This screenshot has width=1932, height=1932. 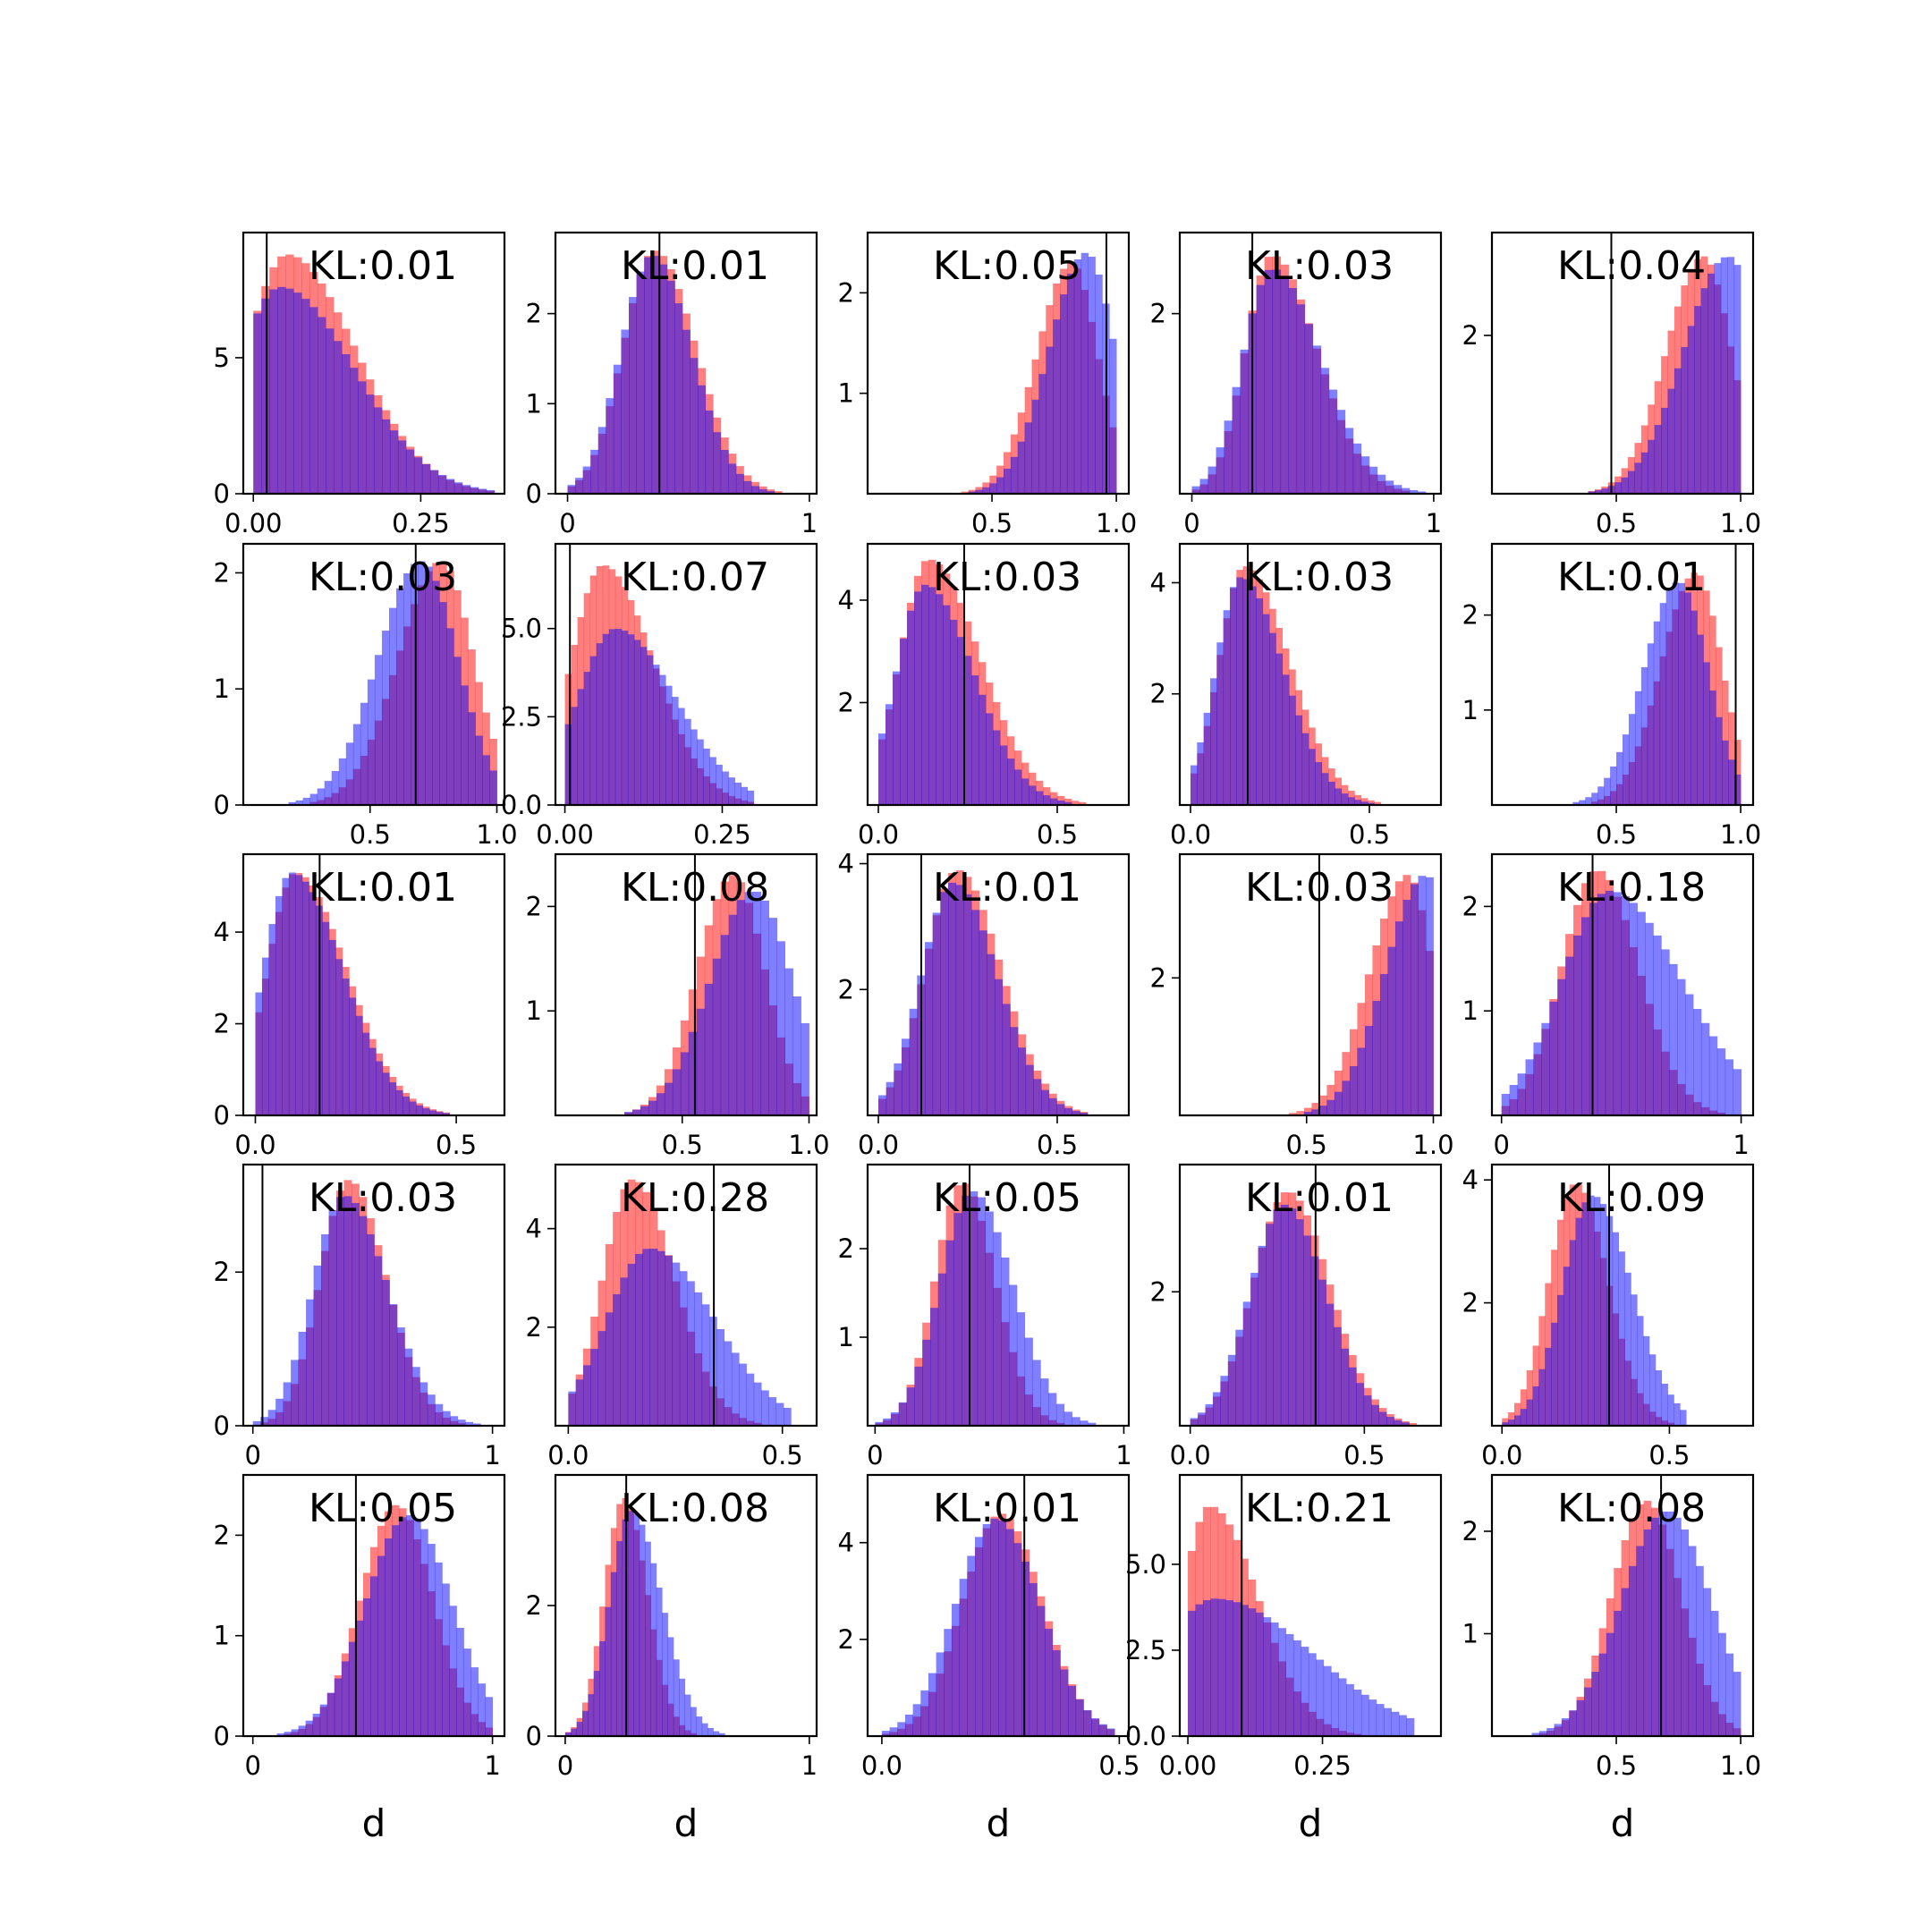 What do you see at coordinates (1608, 1316) in the screenshot?
I see `histogram-panel: 0.0 0.5 2 4 KL:0.09` at bounding box center [1608, 1316].